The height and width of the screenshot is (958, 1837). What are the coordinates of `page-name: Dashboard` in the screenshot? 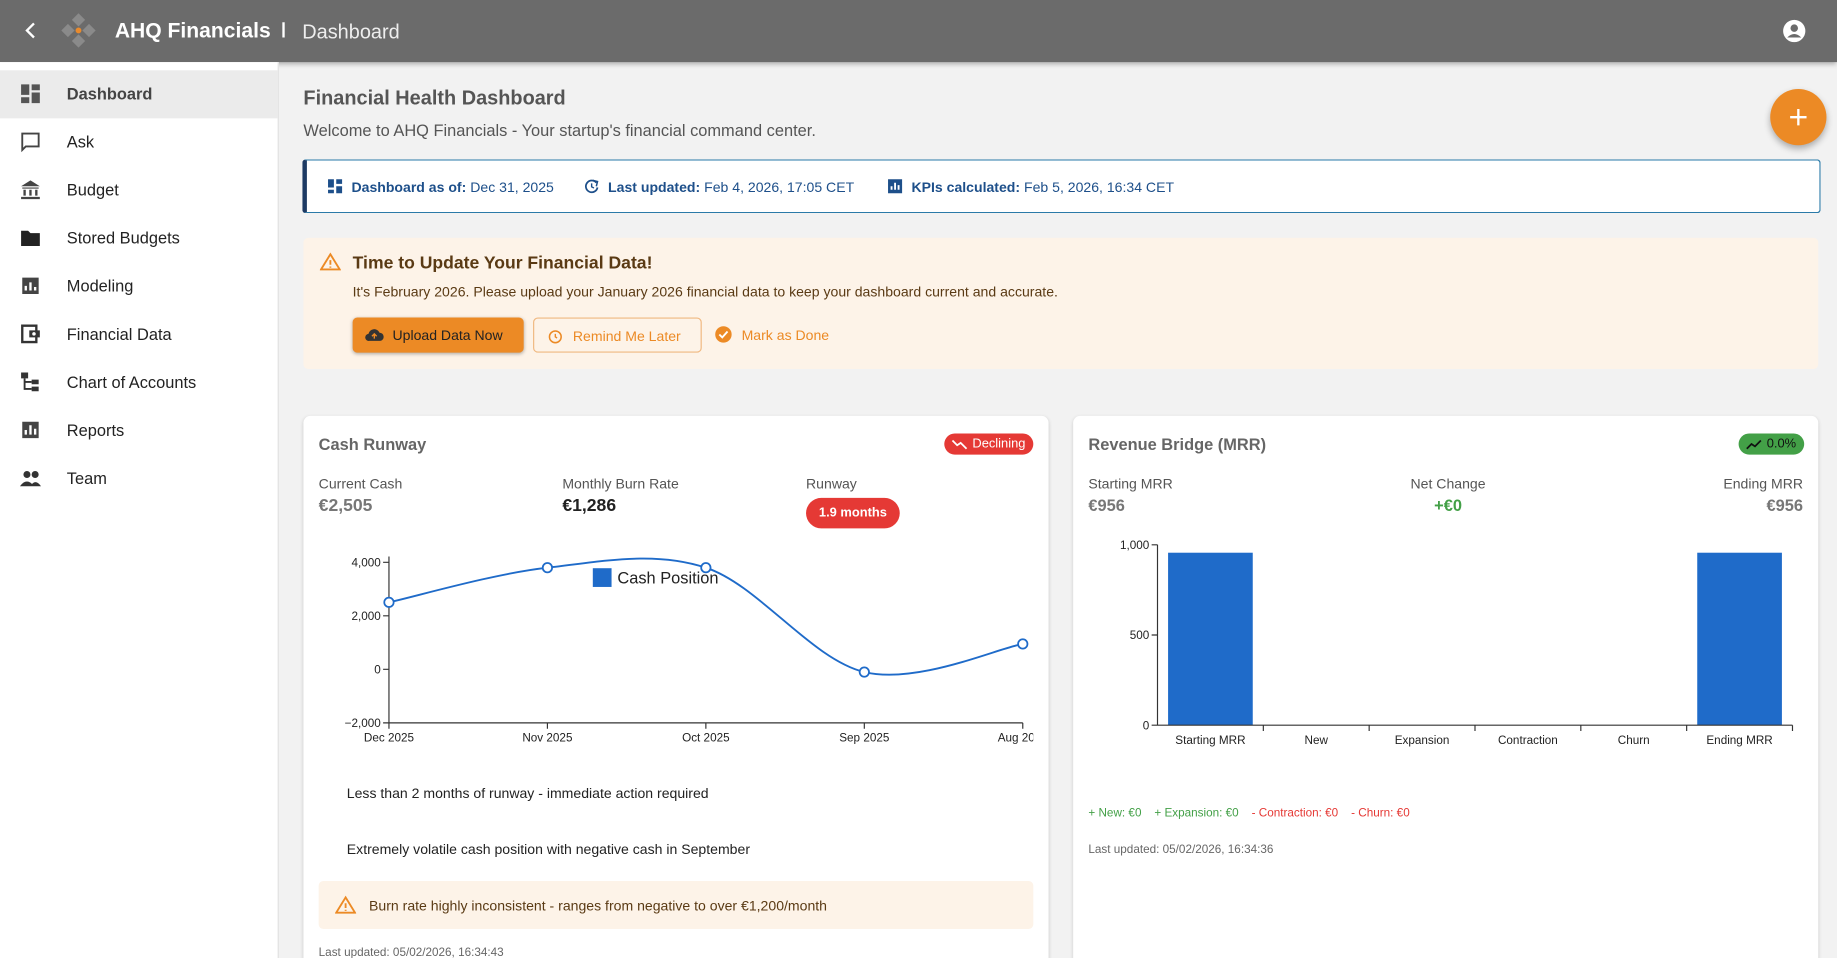 It's located at (351, 32).